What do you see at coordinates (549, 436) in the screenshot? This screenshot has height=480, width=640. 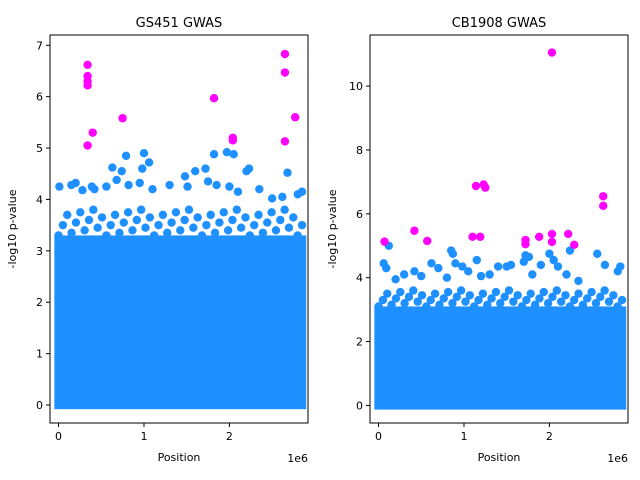 I see `x-tick-label: 2` at bounding box center [549, 436].